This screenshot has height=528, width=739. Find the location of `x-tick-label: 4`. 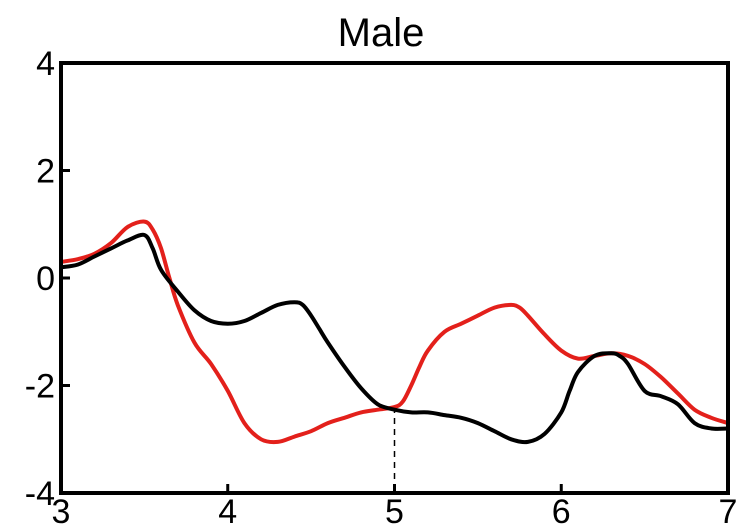

x-tick-label: 4 is located at coordinates (227, 510).